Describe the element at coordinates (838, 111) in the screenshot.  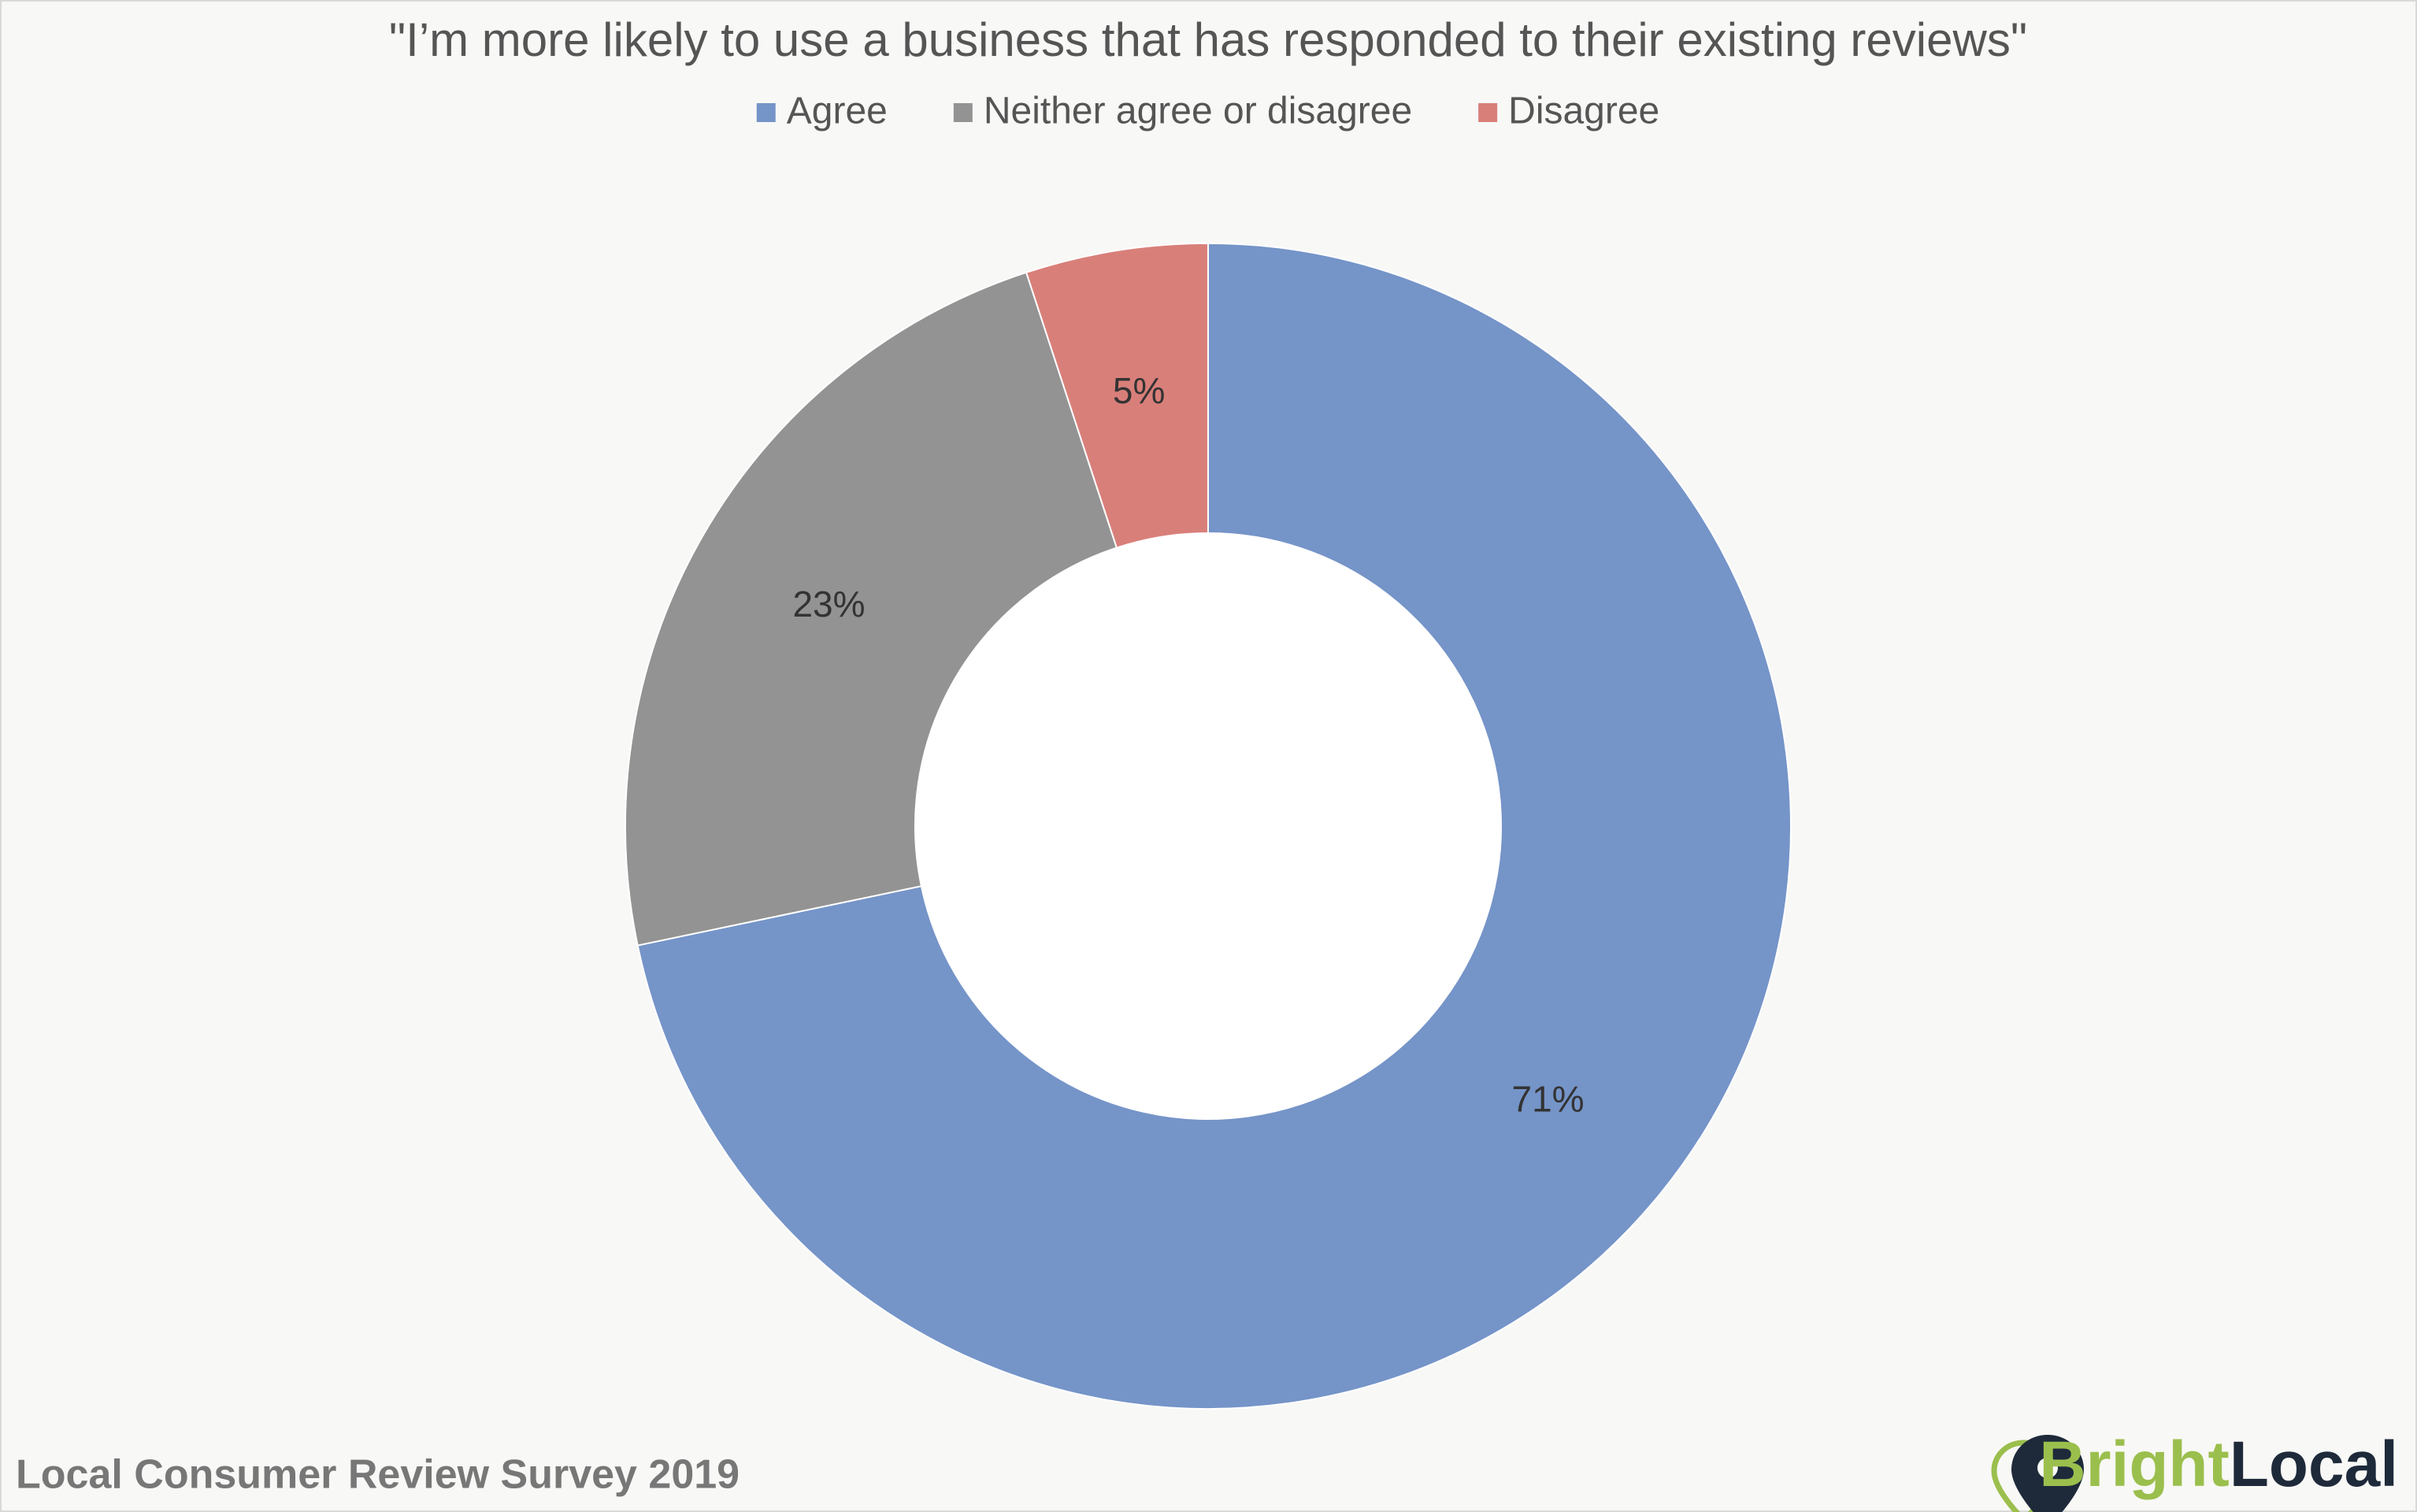
I see `legend-label: Agree` at that location.